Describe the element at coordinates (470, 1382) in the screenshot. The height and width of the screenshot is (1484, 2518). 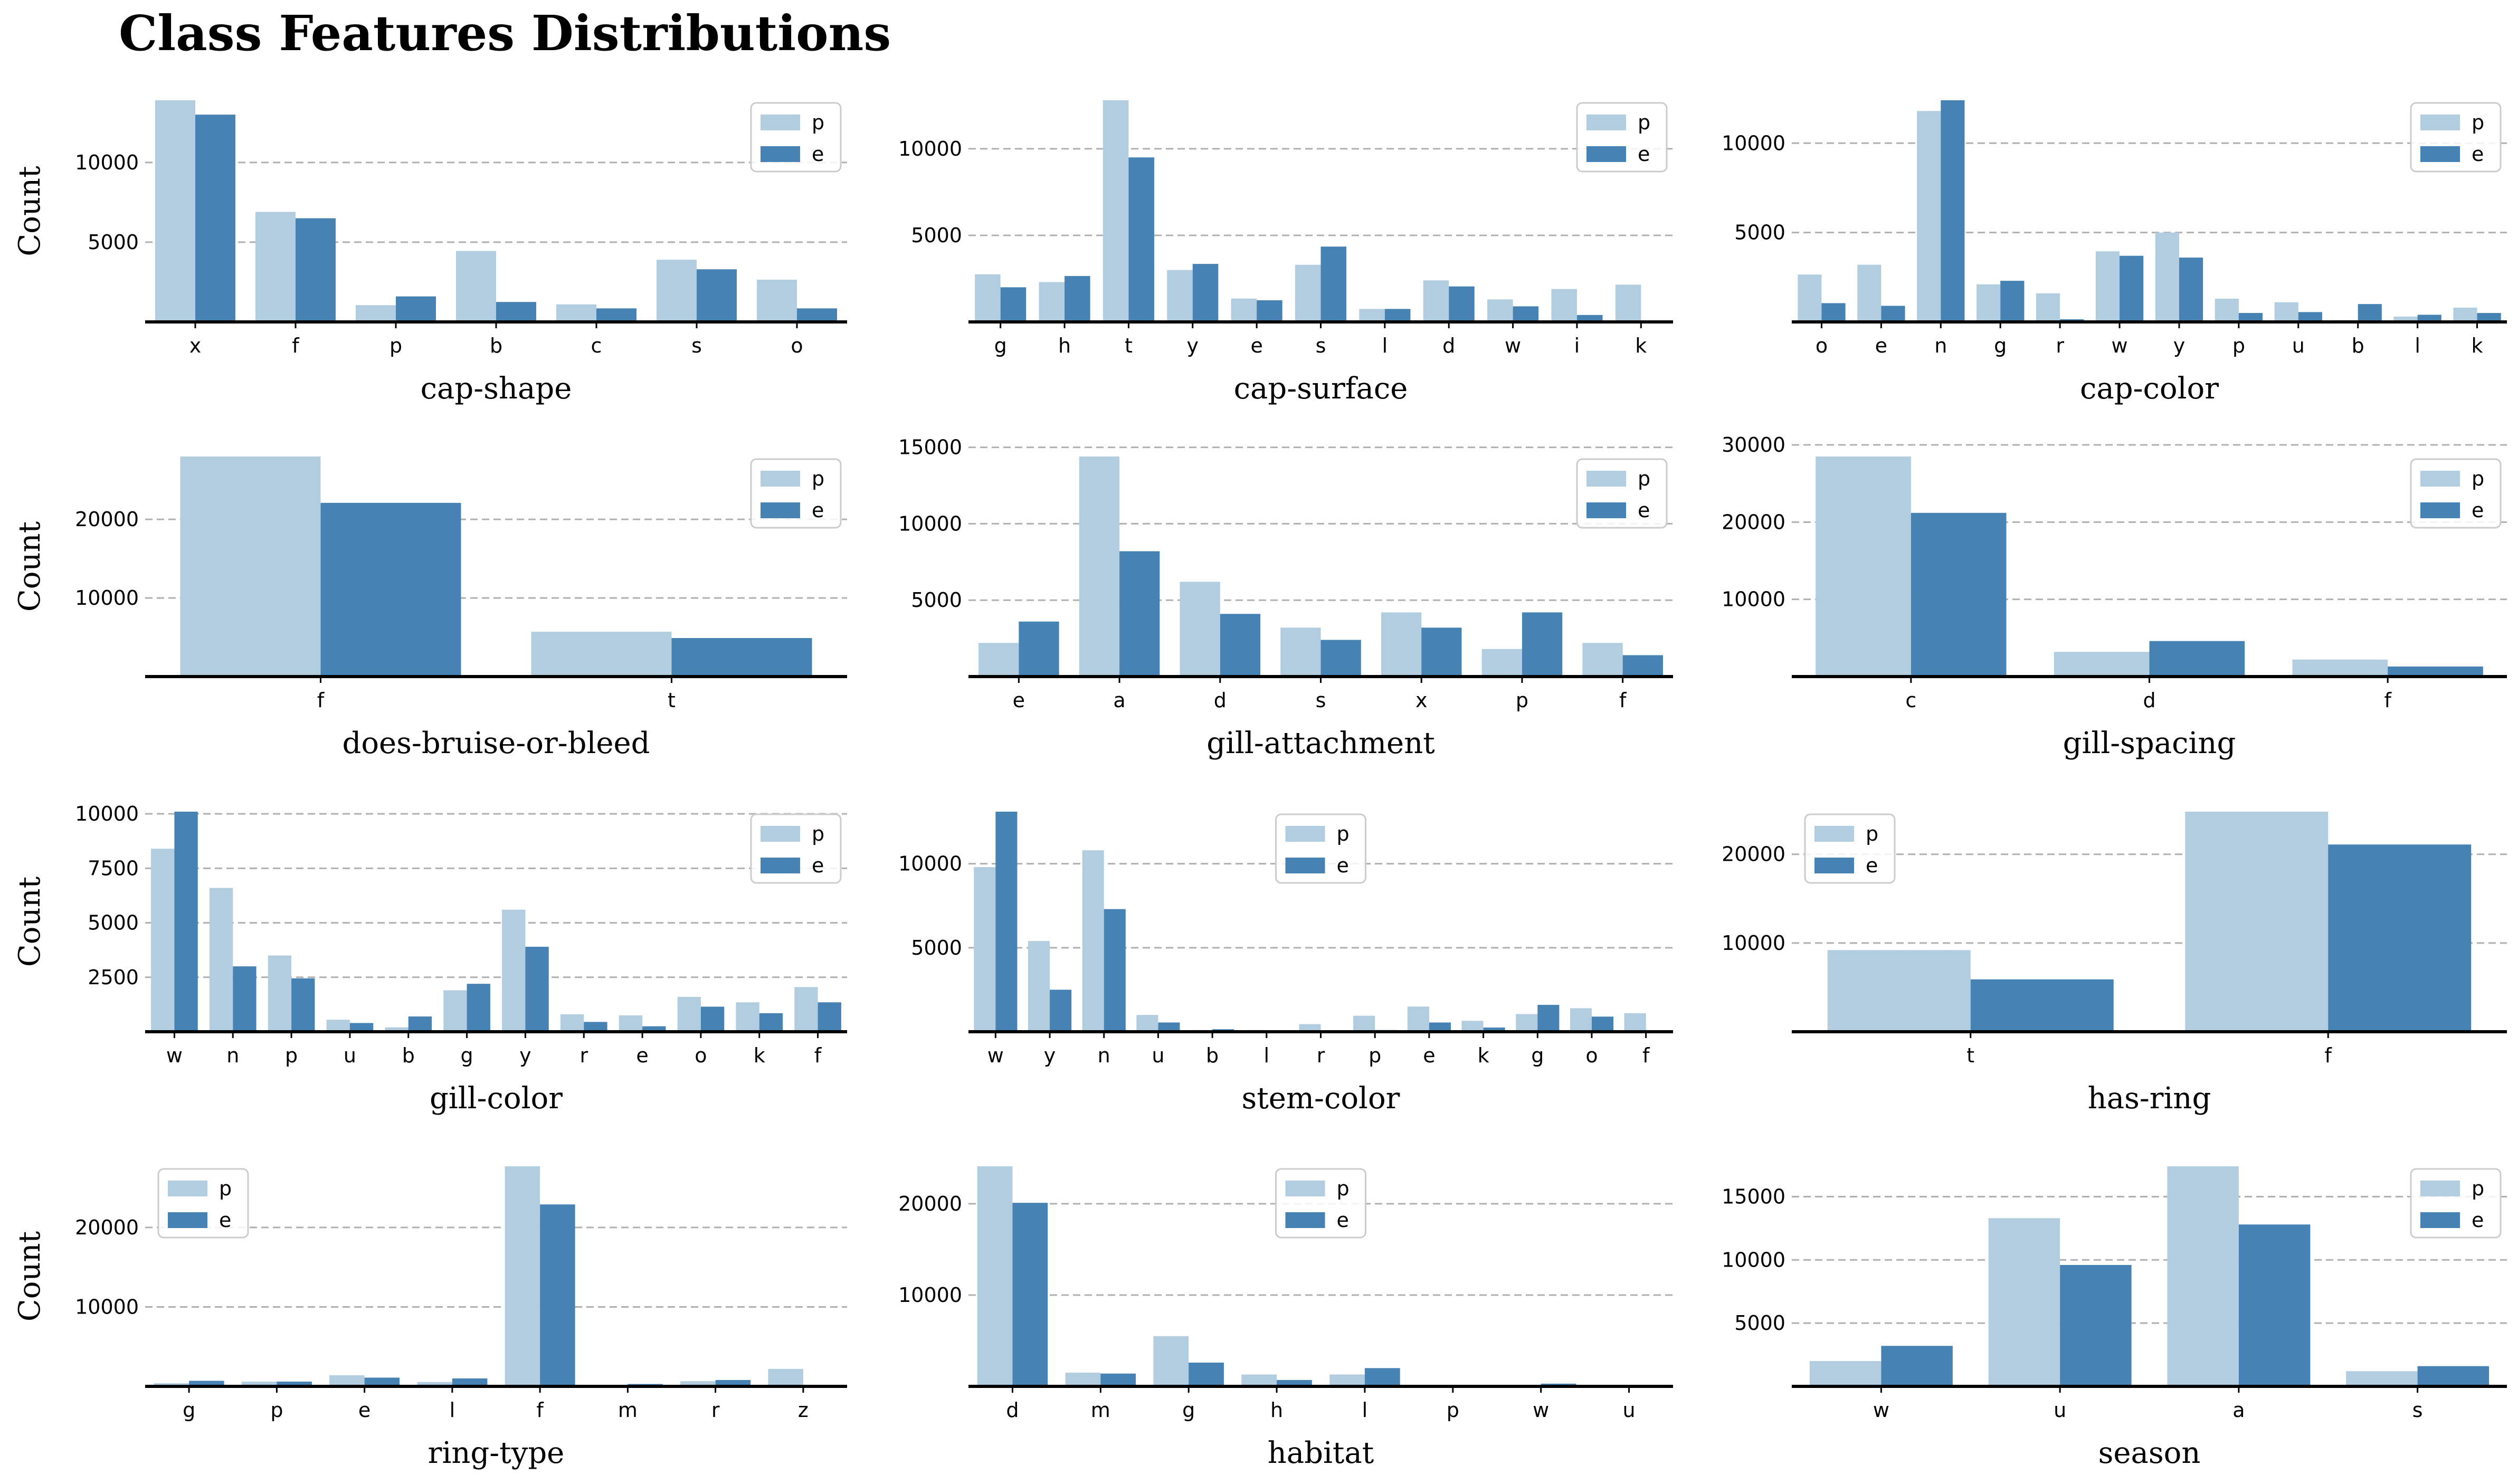
I see `bar-e-l` at that location.